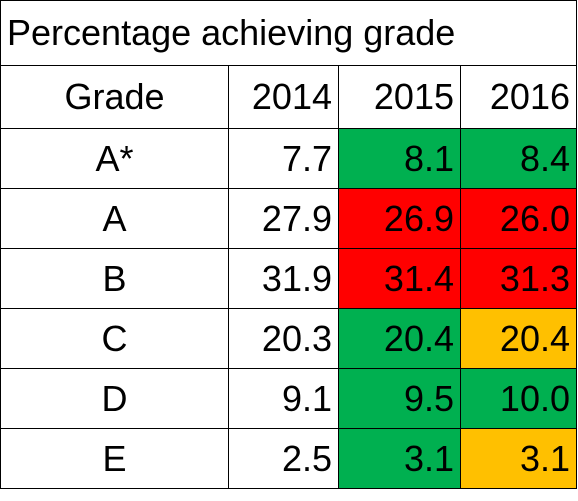 Image resolution: width=578 pixels, height=501 pixels. What do you see at coordinates (114, 158) in the screenshot?
I see `grade-cell: A*` at bounding box center [114, 158].